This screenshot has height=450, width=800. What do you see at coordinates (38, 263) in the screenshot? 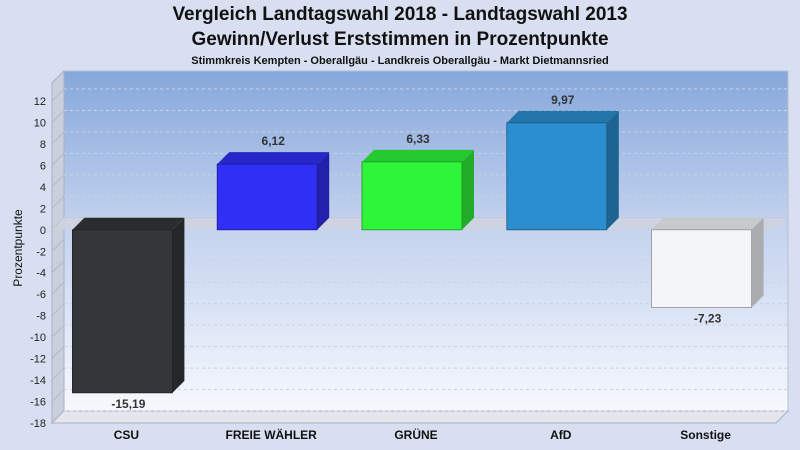
I see `y-axis-ticks: 12 10 8 6 4 2 0 -2 -4 -6 -8 -10 -12 -14 -16 -18` at bounding box center [38, 263].